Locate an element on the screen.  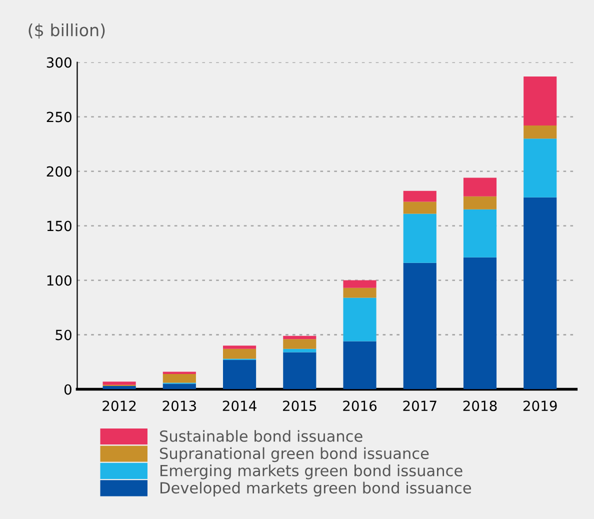
y-tick-label: 150 is located at coordinates (59, 226).